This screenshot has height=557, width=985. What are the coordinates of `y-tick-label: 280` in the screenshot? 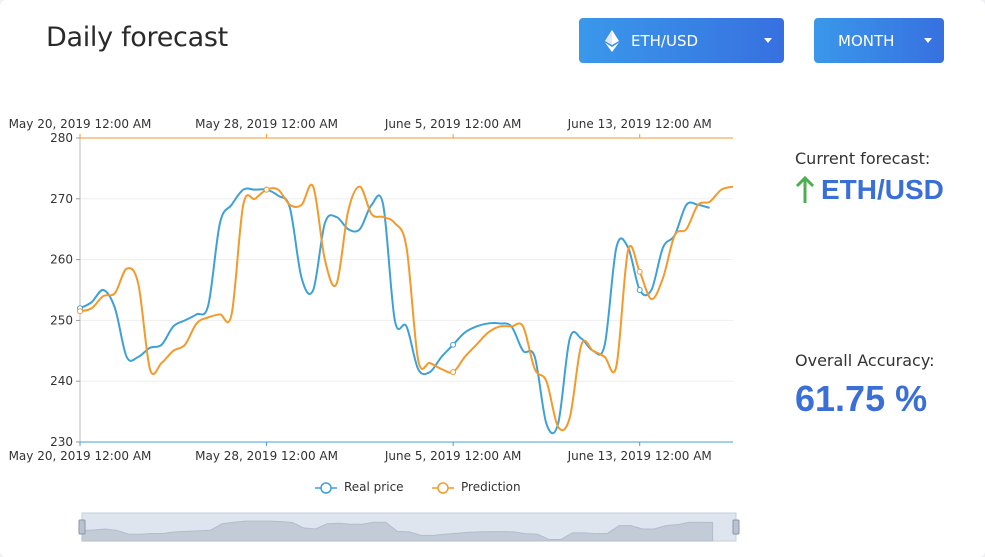 It's located at (61, 138).